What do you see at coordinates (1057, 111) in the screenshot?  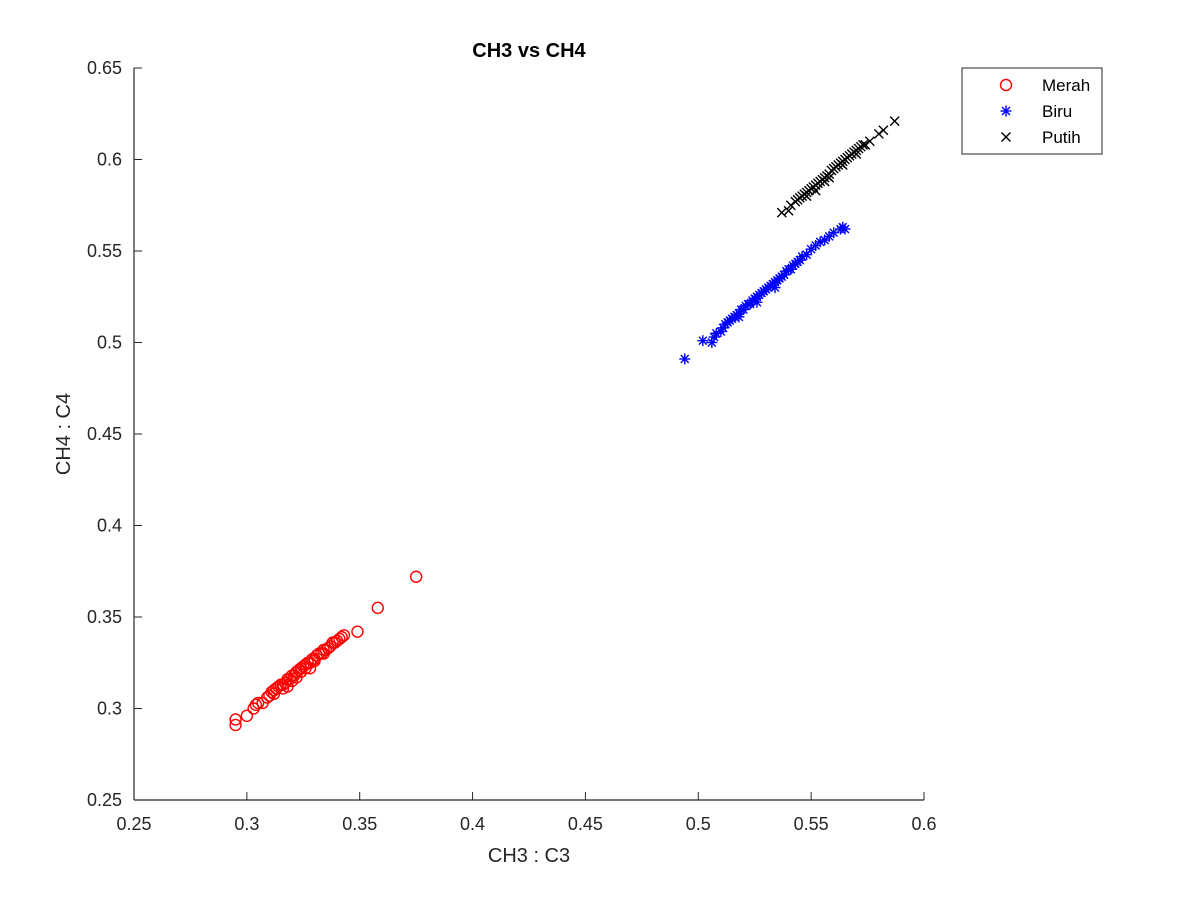 I see `legend-label: Biru` at bounding box center [1057, 111].